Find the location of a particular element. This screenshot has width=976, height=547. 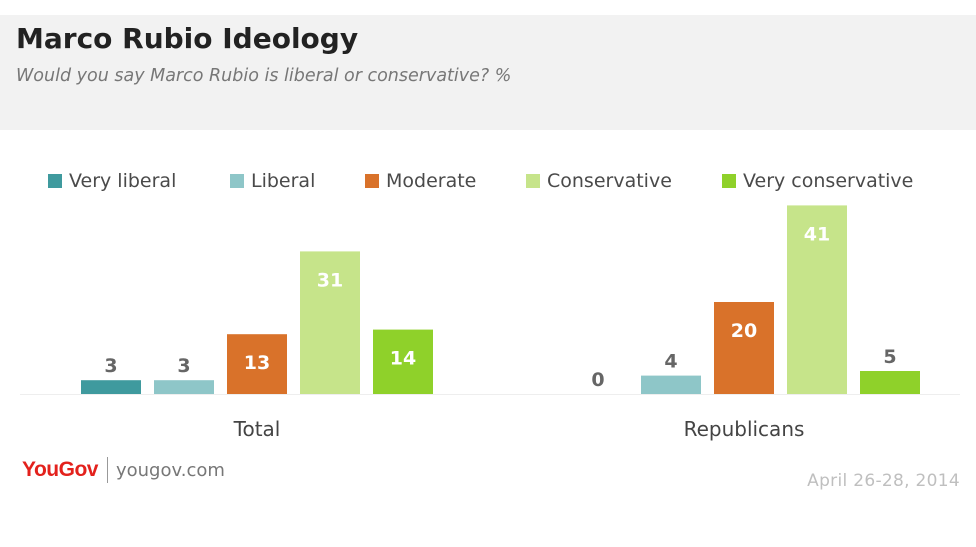

legend-item: Very conservative is located at coordinates (817, 181).